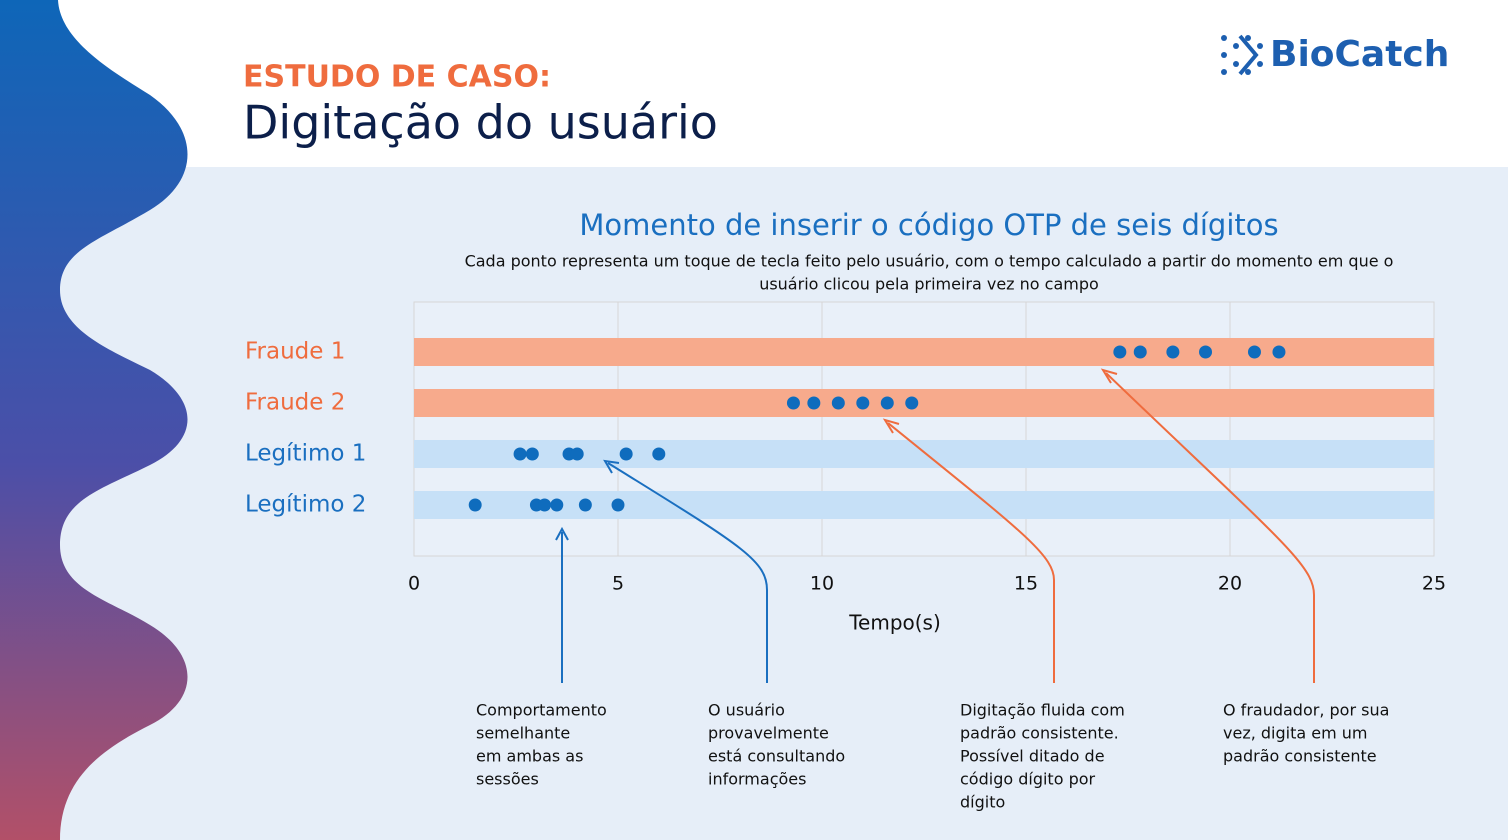  I want to click on annotation: vez, digita em um, so click(1295, 733).